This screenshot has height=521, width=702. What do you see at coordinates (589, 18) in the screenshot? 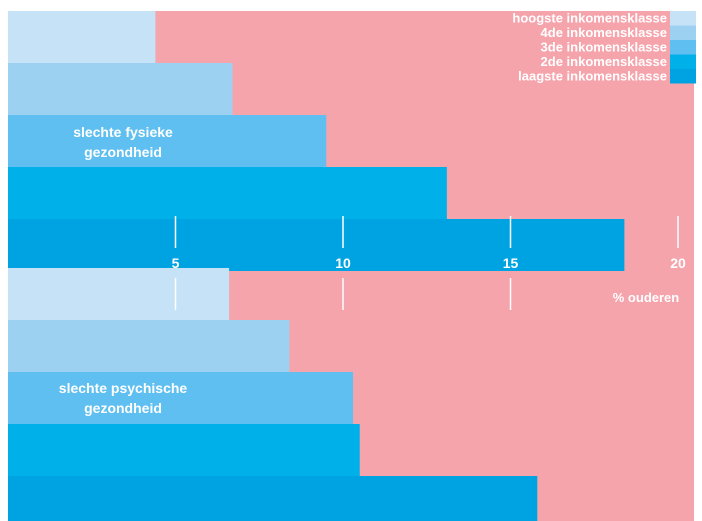
I see `legend-label: hoogste inkomensklasse` at bounding box center [589, 18].